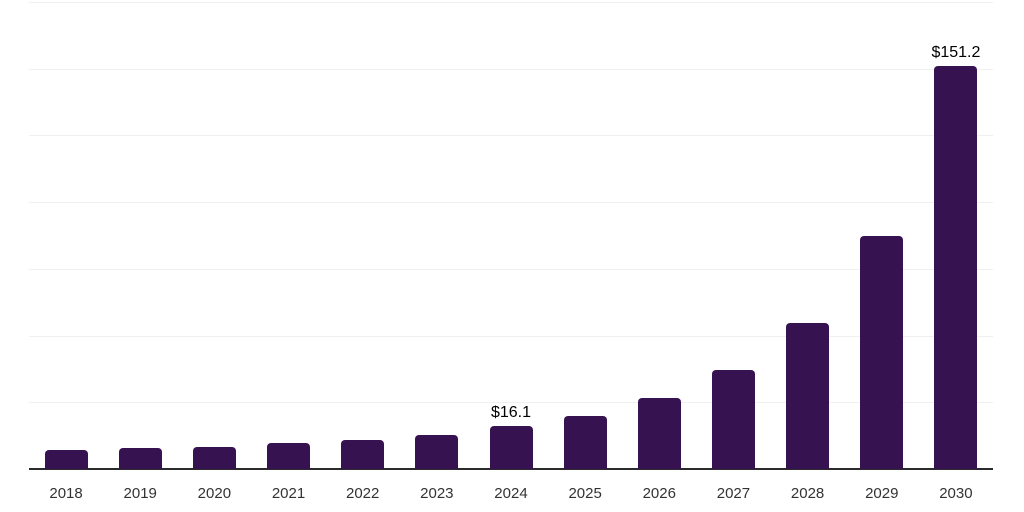 This screenshot has width=1024, height=512. What do you see at coordinates (585, 493) in the screenshot?
I see `x-tick-label-2025: 2025` at bounding box center [585, 493].